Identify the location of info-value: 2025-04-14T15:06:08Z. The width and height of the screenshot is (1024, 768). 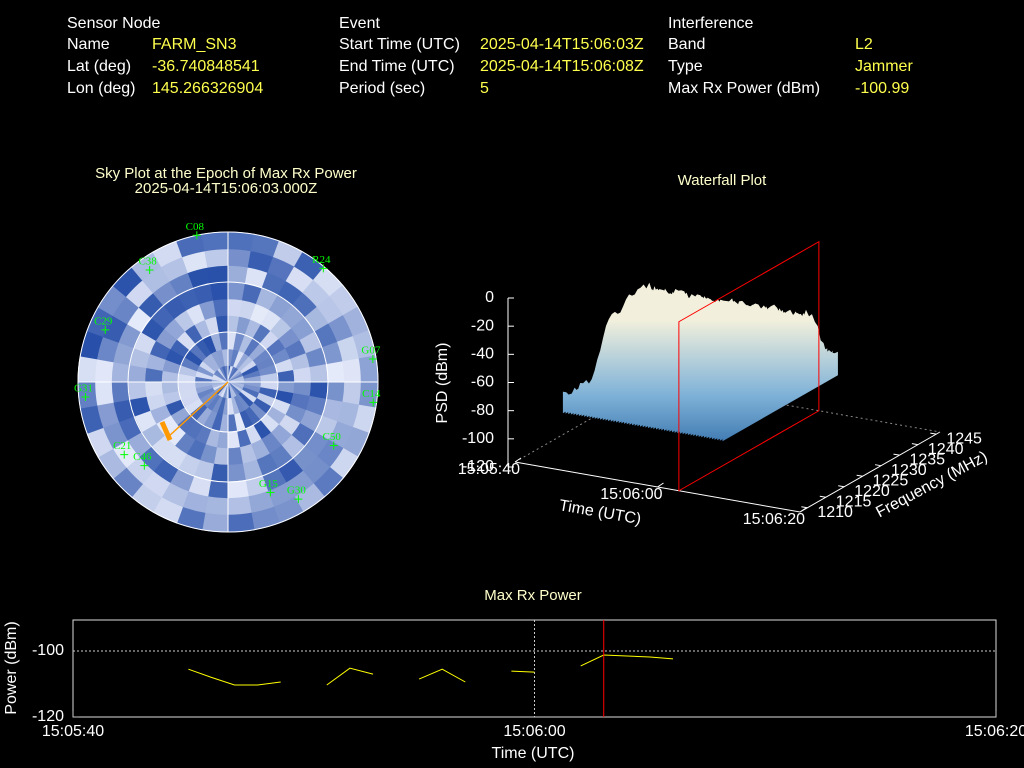
(562, 66).